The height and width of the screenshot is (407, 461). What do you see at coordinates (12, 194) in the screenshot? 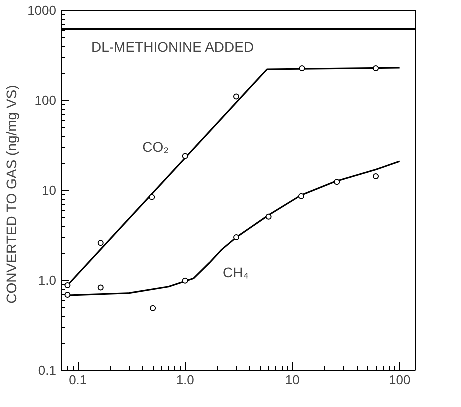
I see `y-axis-title: CONVERTED TO GAS (ng/mg VS)` at bounding box center [12, 194].